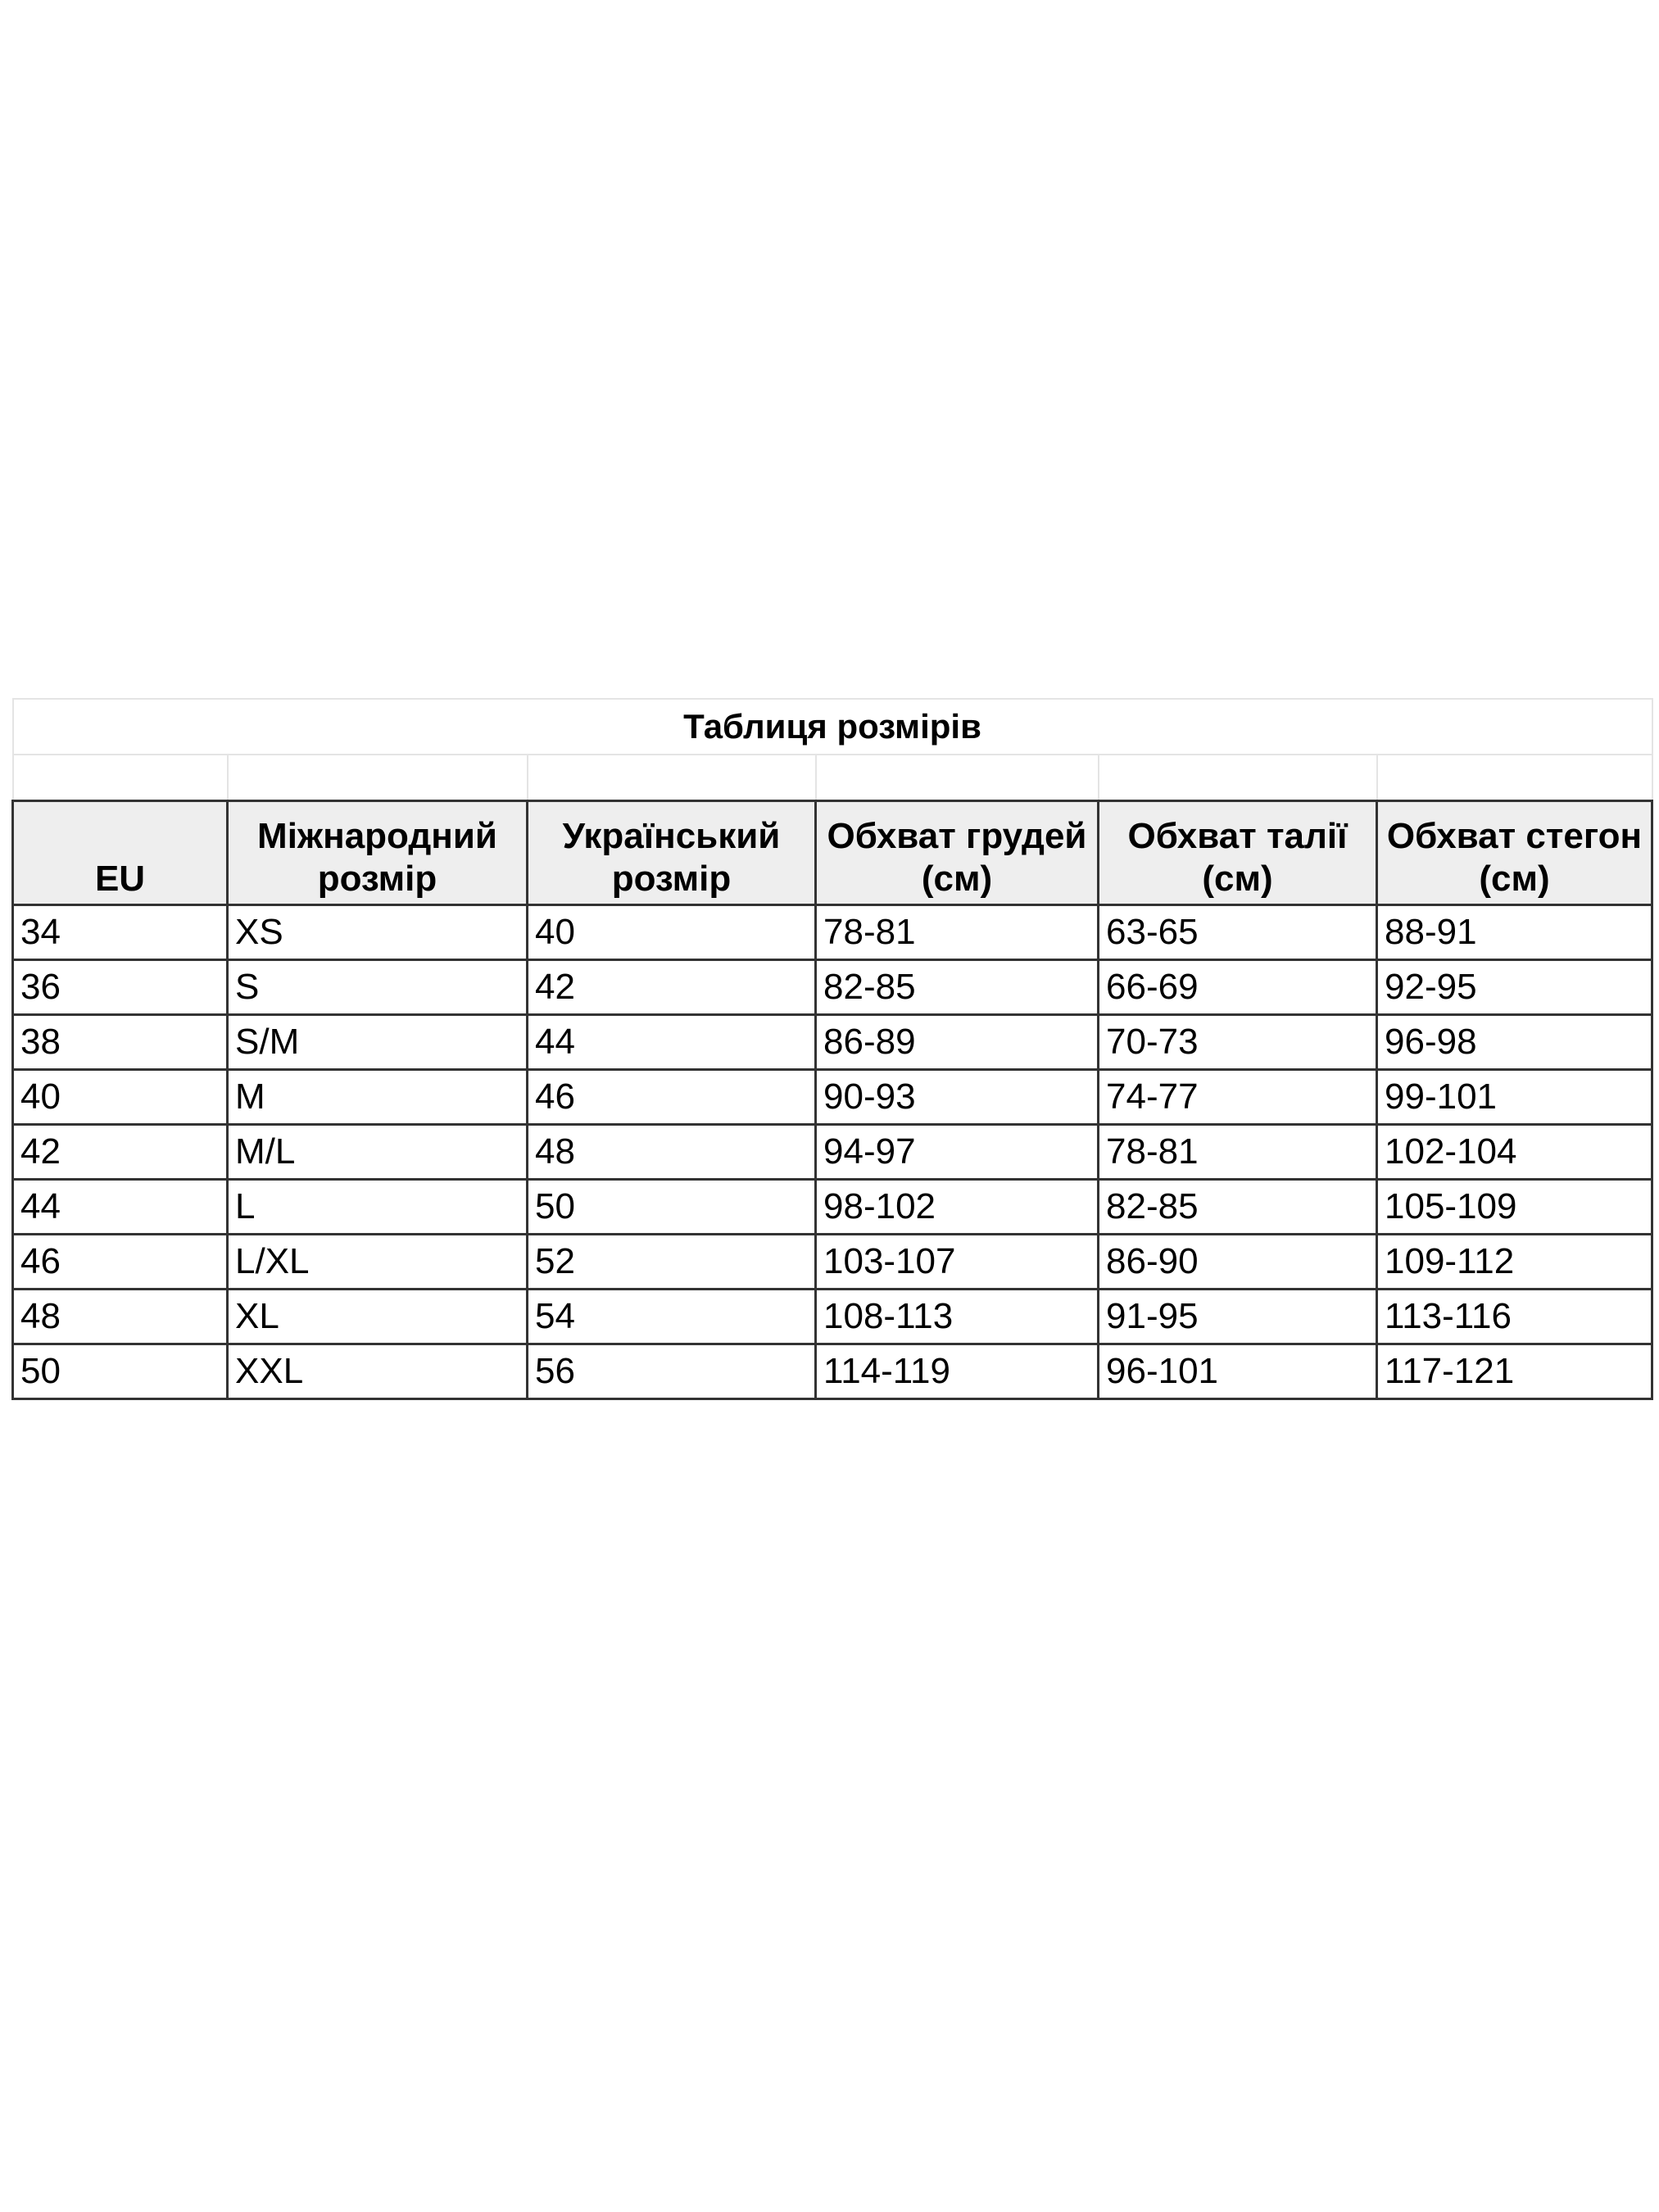  What do you see at coordinates (956, 932) in the screenshot?
I see `cell-chest: 78-81` at bounding box center [956, 932].